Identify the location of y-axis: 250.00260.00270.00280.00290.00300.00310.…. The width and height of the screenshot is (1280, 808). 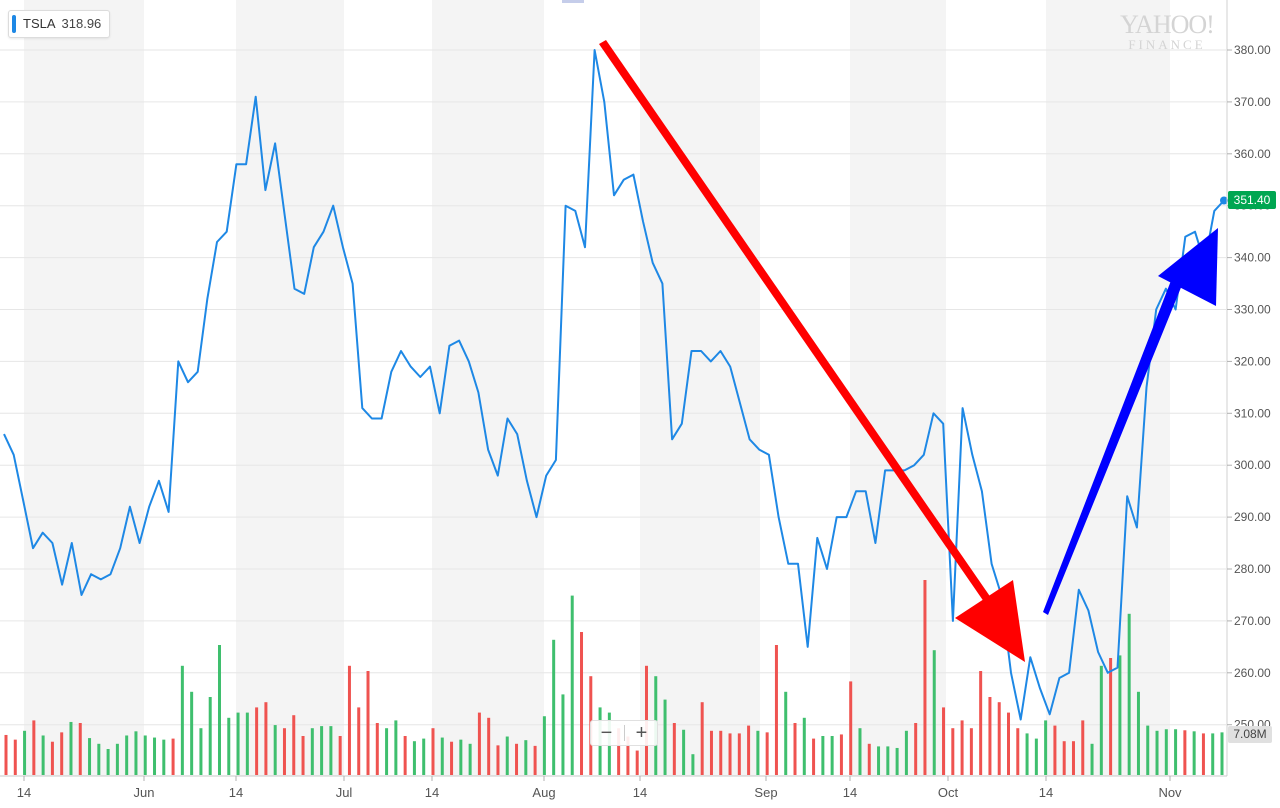
(1248, 388).